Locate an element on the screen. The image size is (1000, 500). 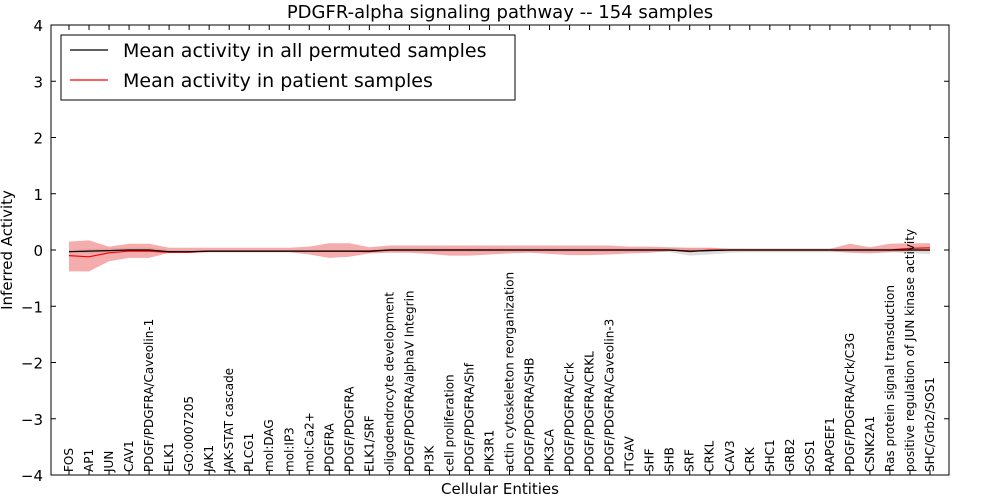
x-tick-label: PI3K is located at coordinates (429, 458).